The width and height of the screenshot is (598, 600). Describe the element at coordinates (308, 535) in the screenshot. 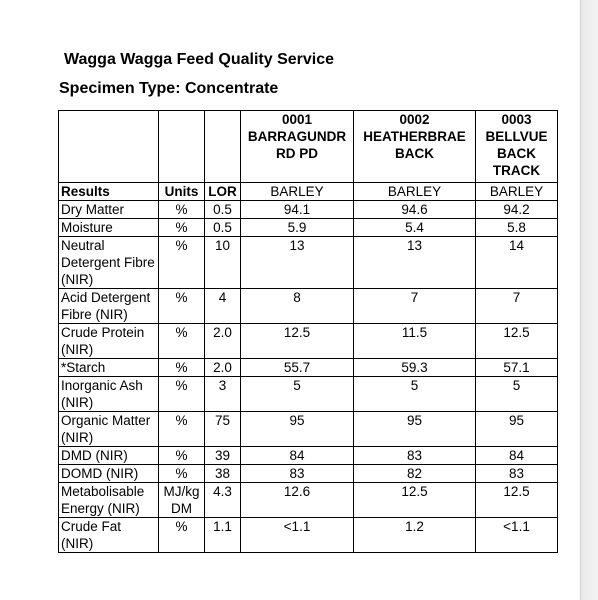

I see `table-row: Crude Fat (NIR) % 1.1 <1.1 1.2 <1.1` at that location.